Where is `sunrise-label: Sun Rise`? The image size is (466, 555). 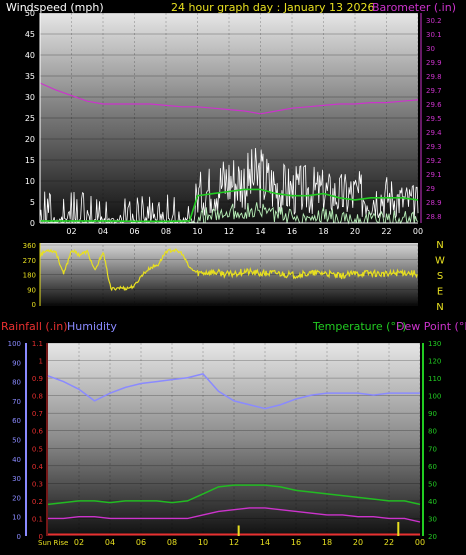
sunrise-label: Sun Rise is located at coordinates (53, 543).